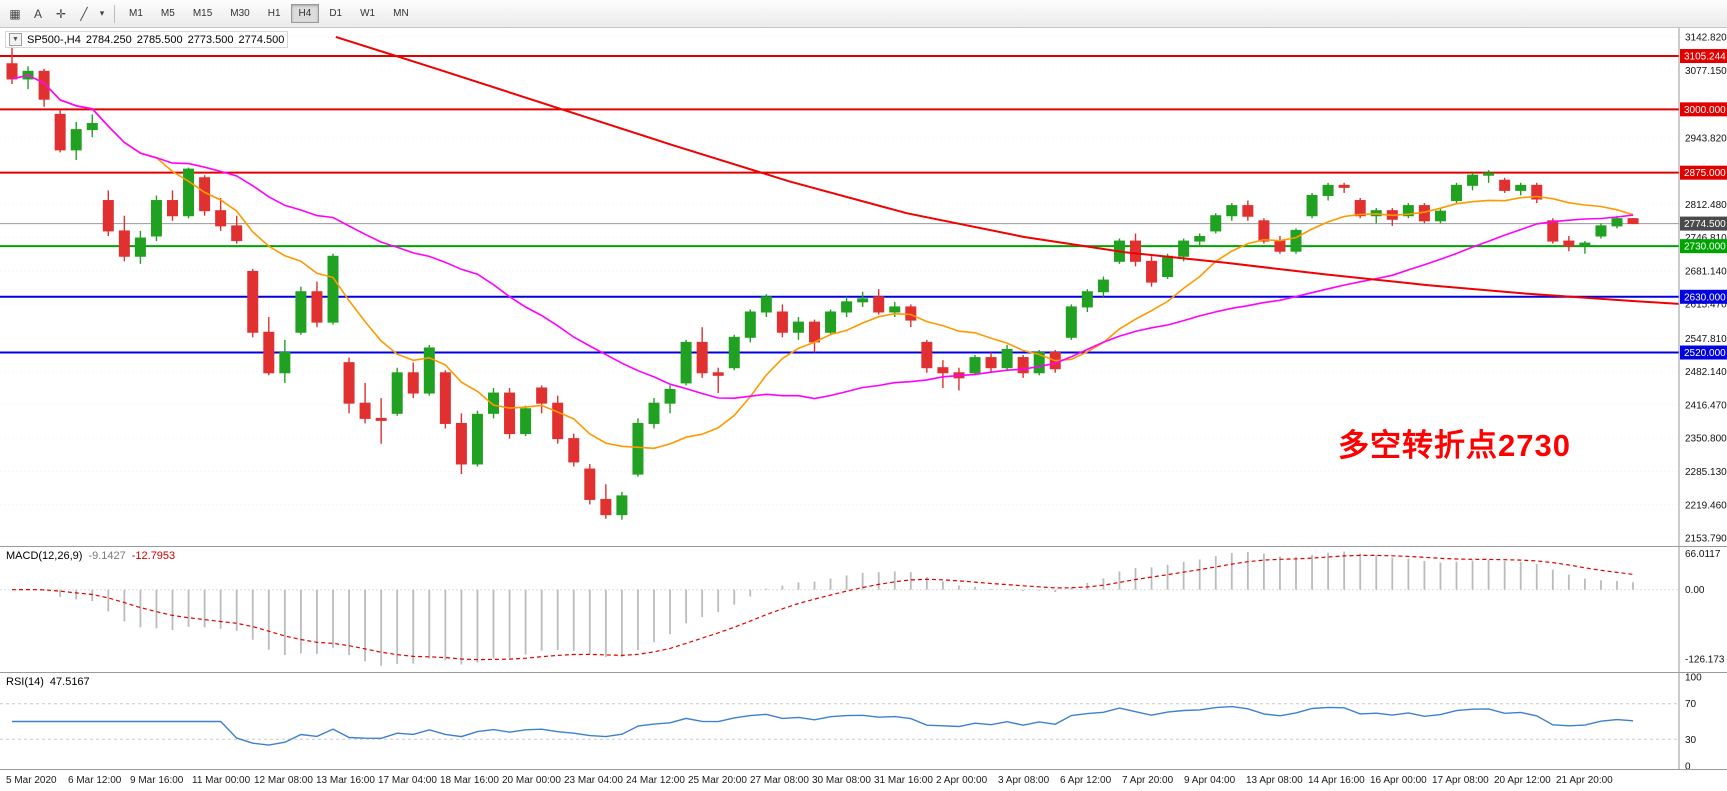 The width and height of the screenshot is (1727, 791). What do you see at coordinates (1706, 205) in the screenshot?
I see `price-grid-label: 2812.480` at bounding box center [1706, 205].